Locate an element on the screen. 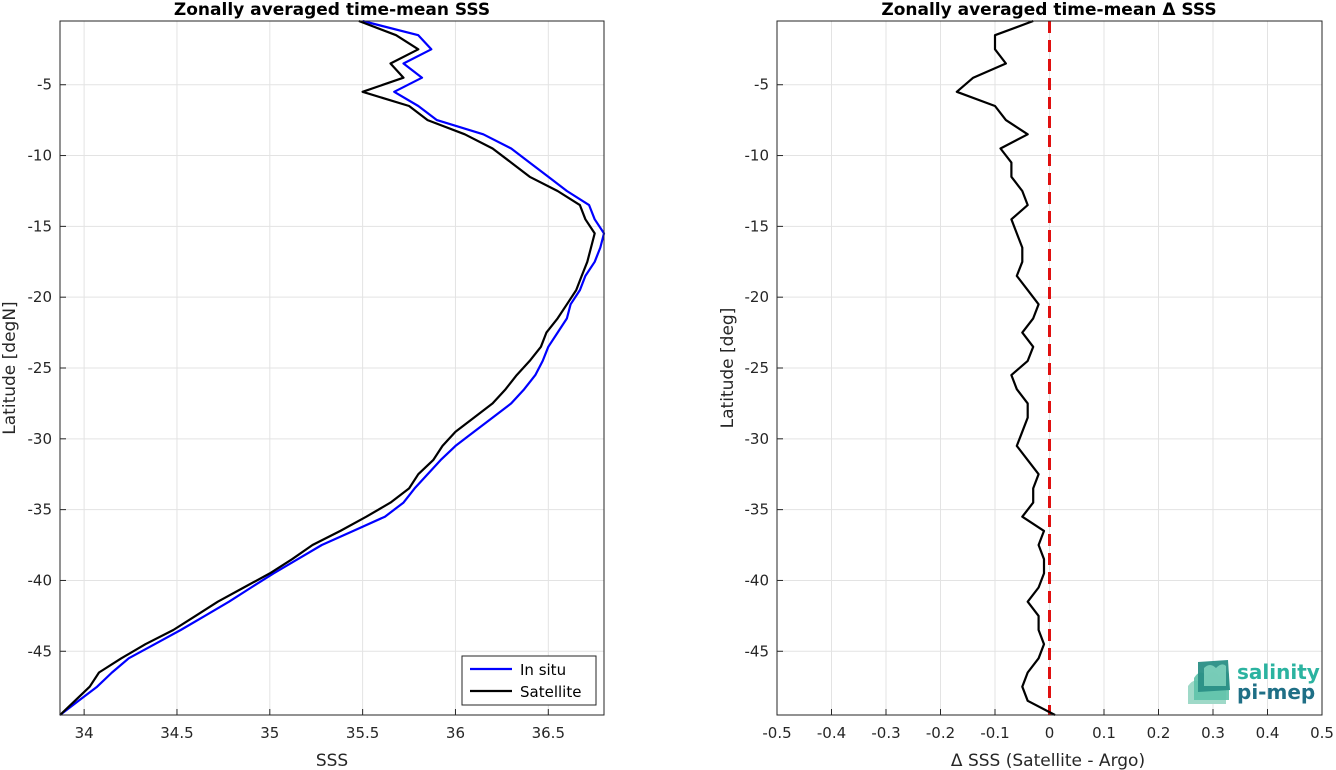 This screenshot has width=1336, height=770. legend-label-satellite: Satellite is located at coordinates (550, 692).